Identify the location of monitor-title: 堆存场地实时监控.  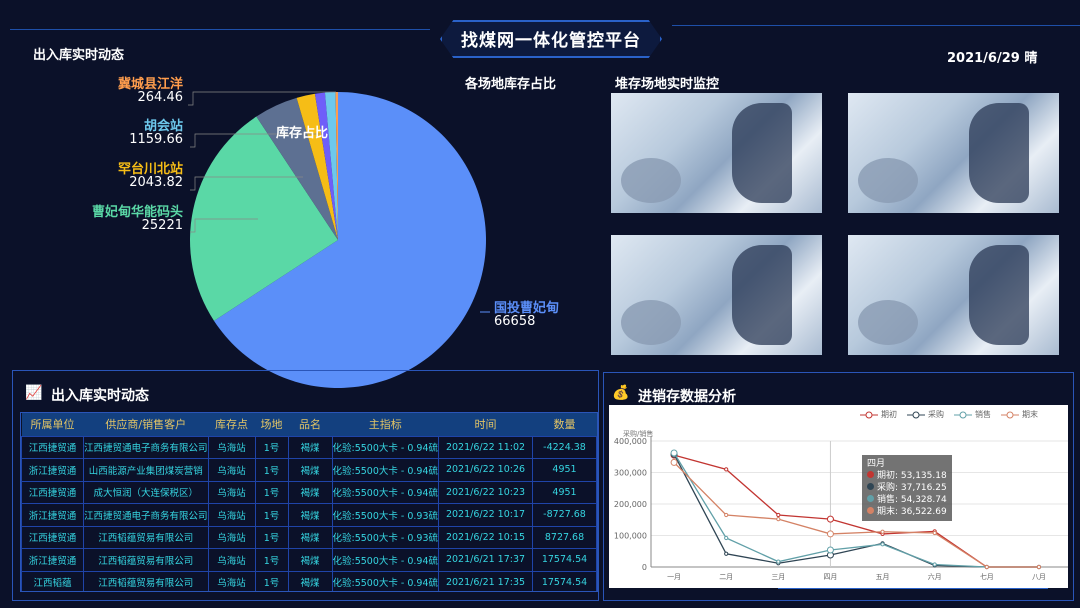
(667, 84).